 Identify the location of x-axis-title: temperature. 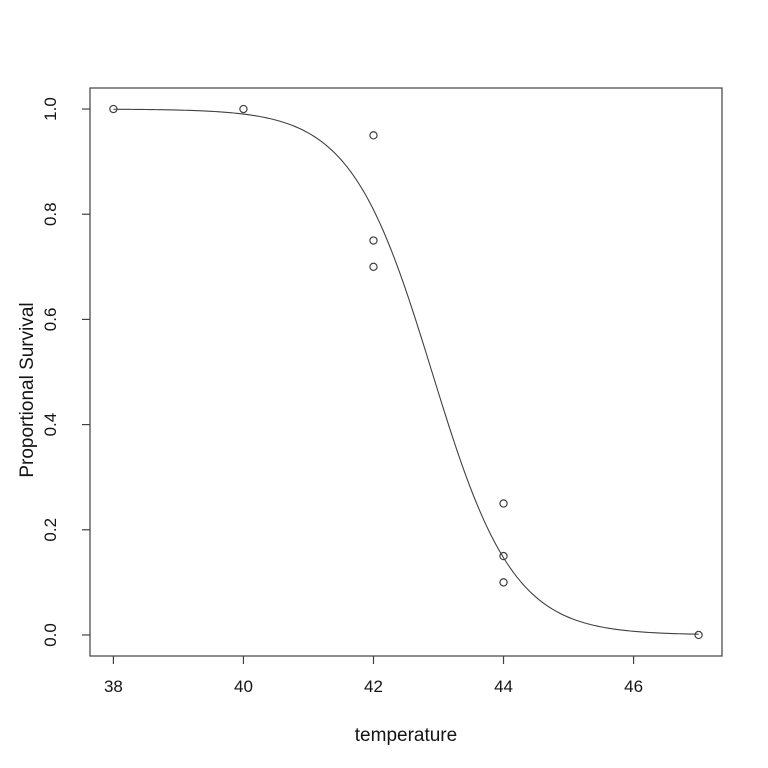
(406, 735).